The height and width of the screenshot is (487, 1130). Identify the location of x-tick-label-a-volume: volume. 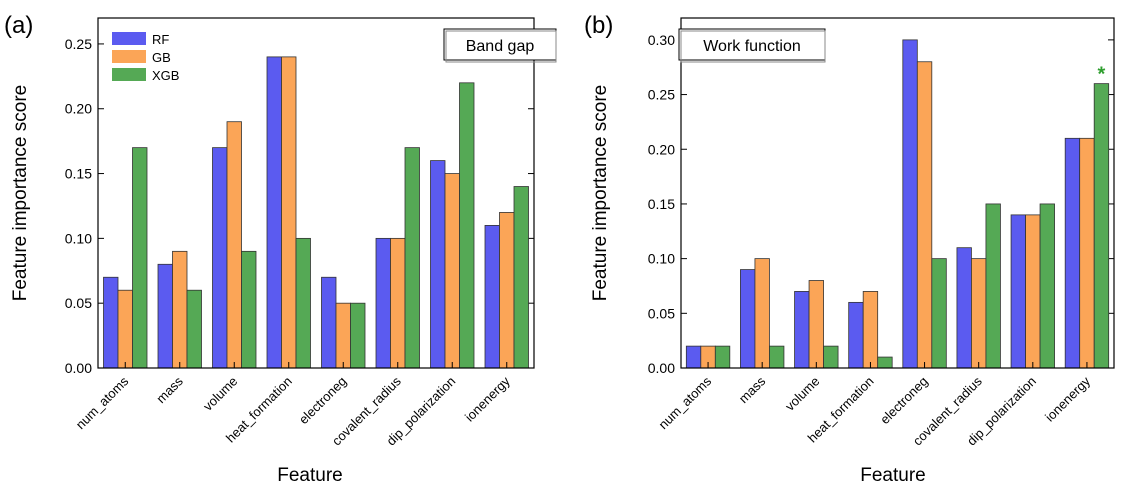
(220, 394).